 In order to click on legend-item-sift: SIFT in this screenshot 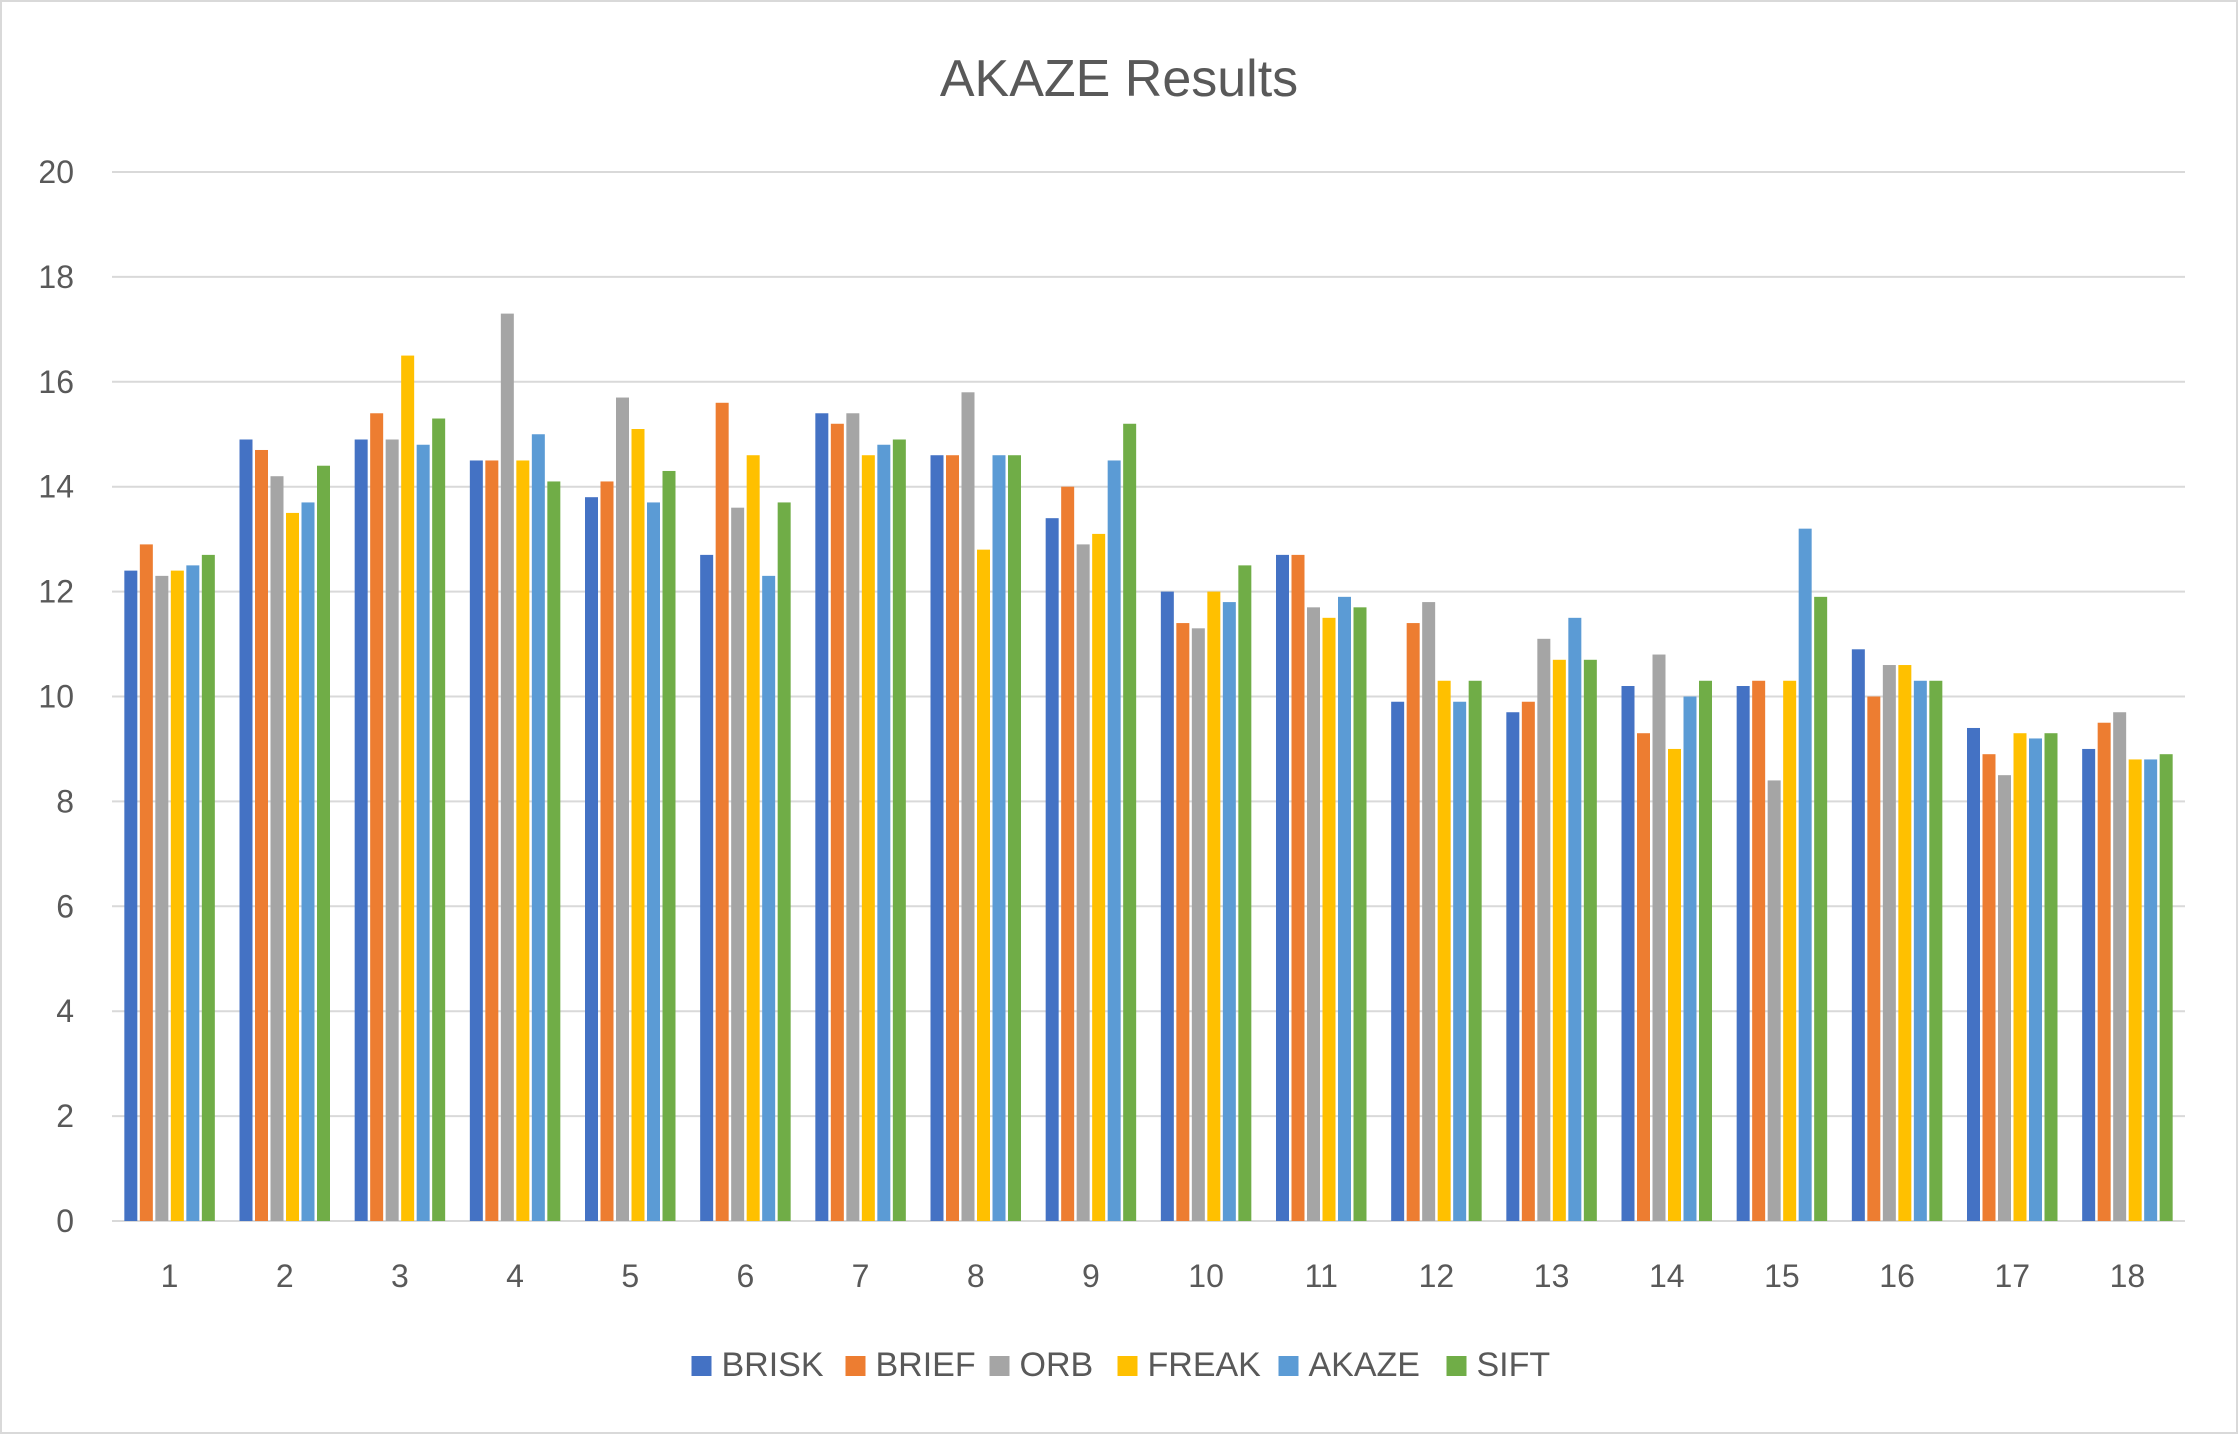, I will do `click(1498, 1365)`.